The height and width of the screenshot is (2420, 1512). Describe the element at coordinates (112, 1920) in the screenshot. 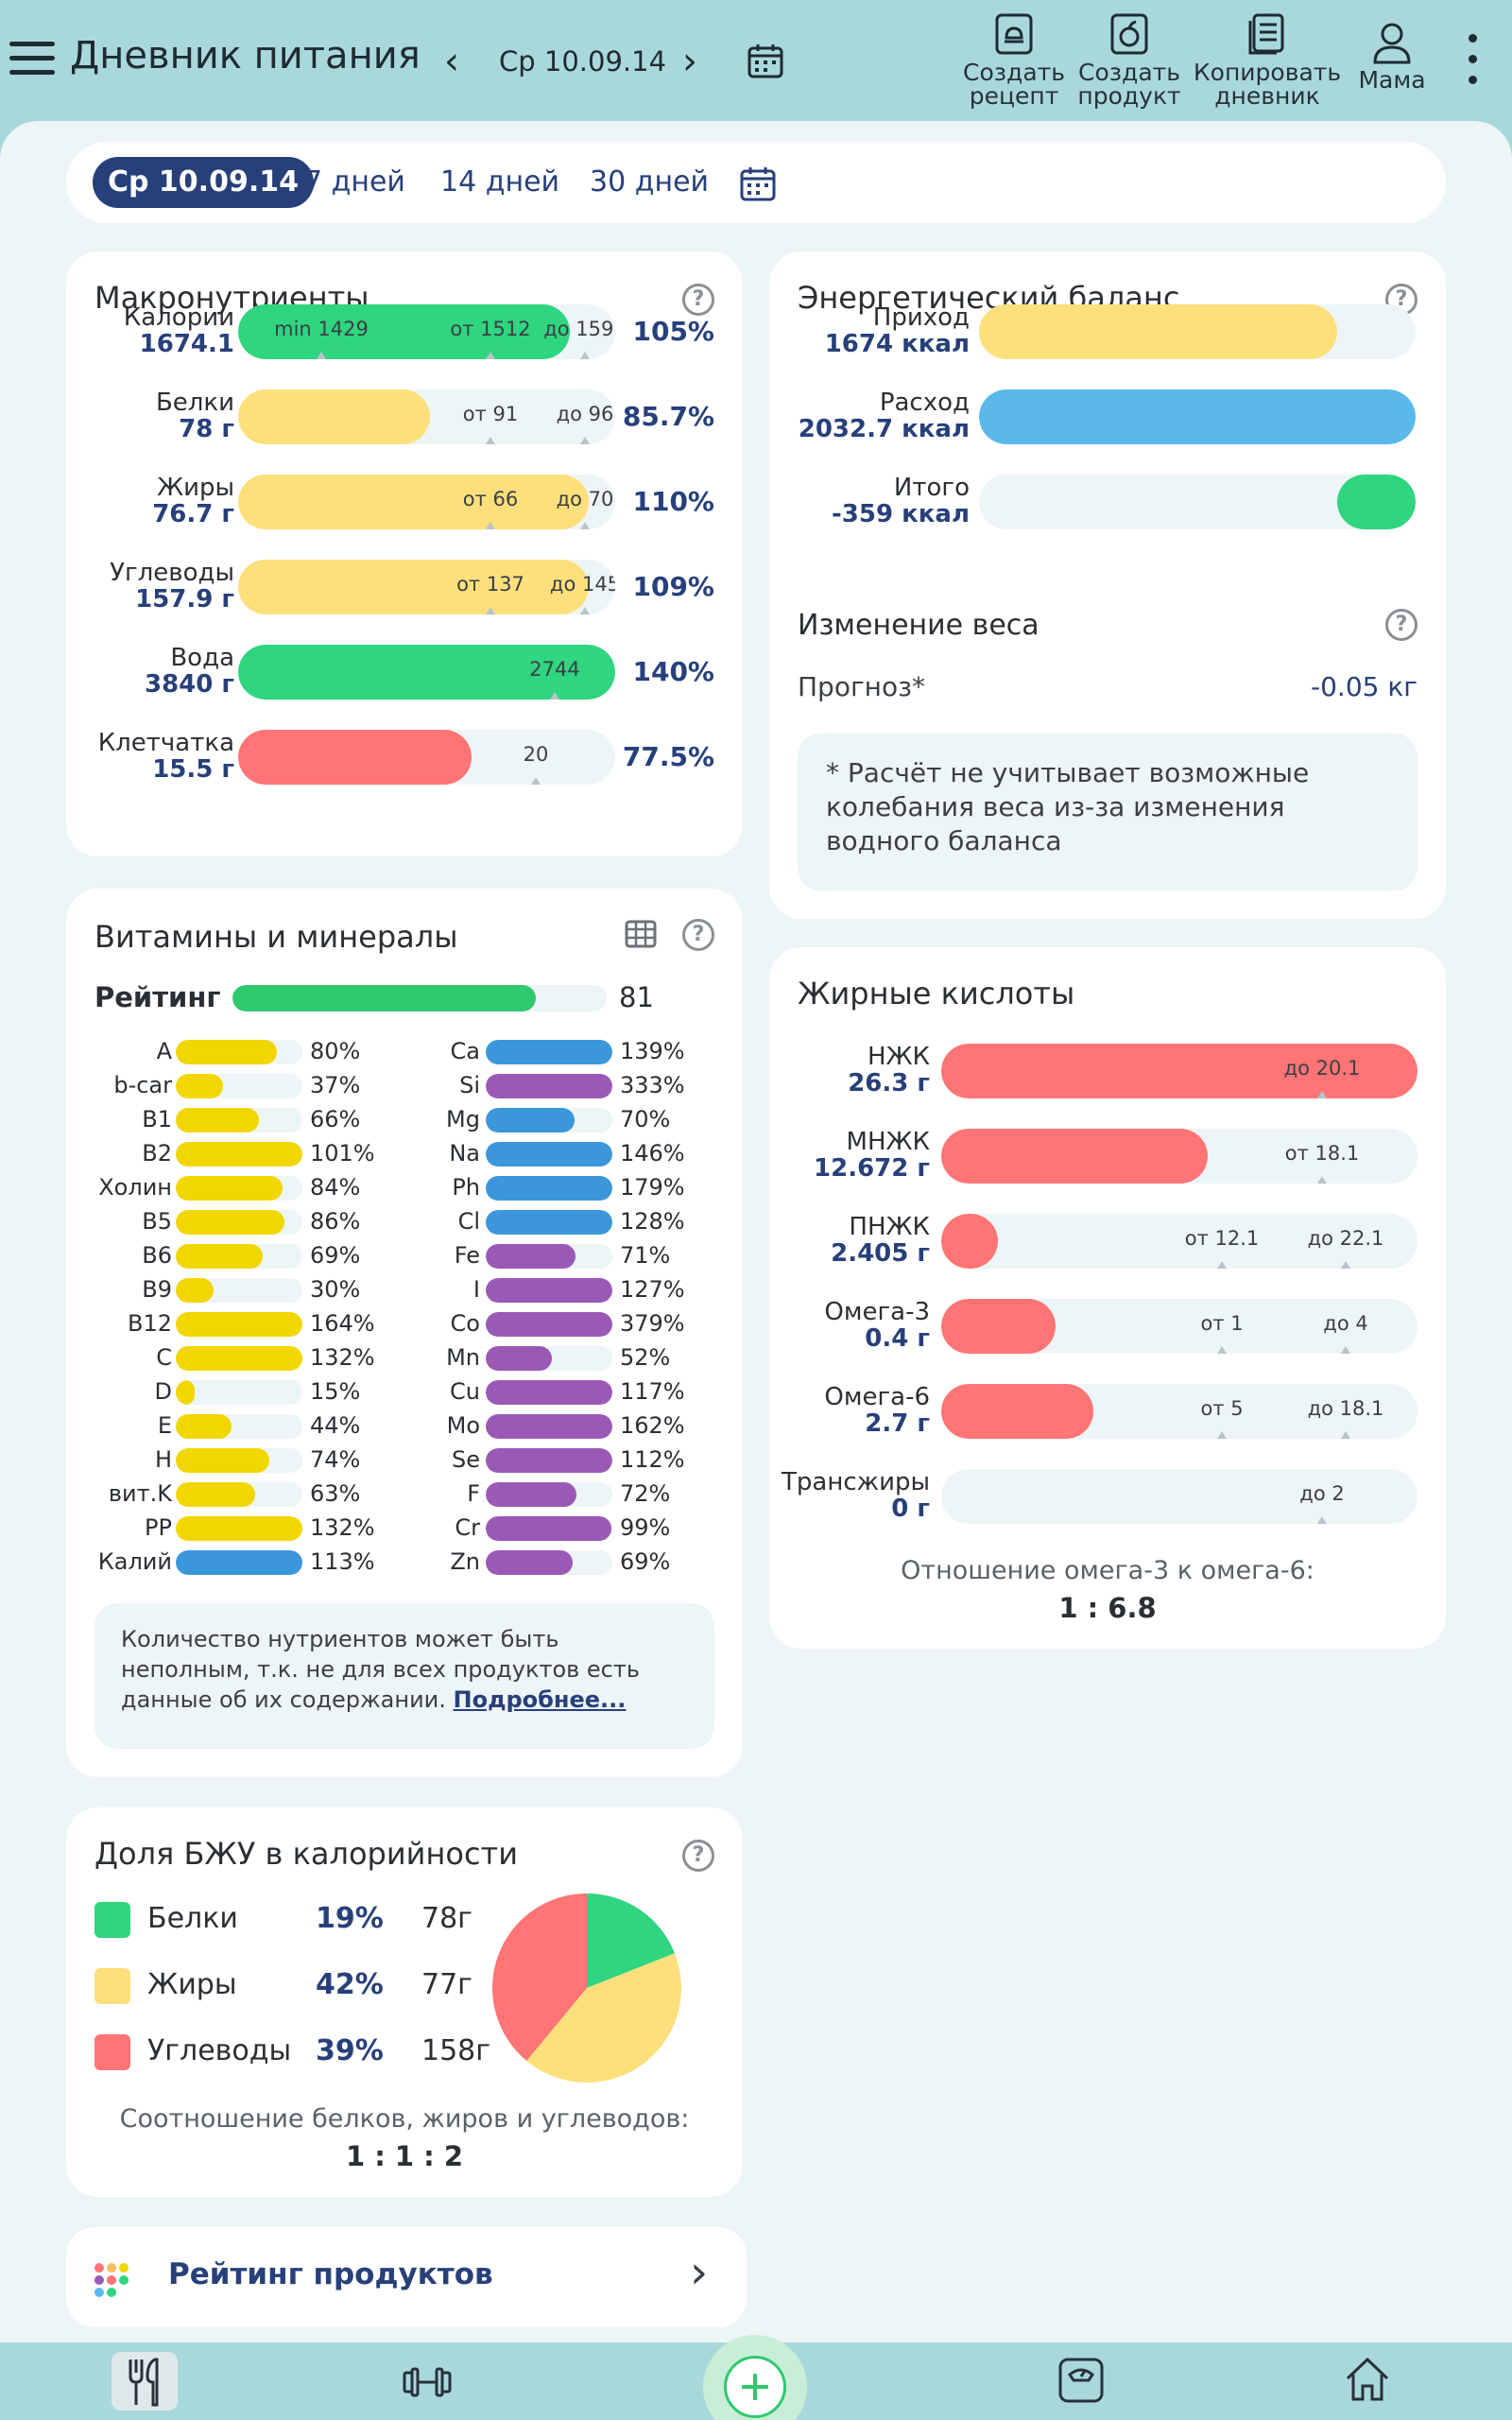

I see `legend-swatch` at that location.